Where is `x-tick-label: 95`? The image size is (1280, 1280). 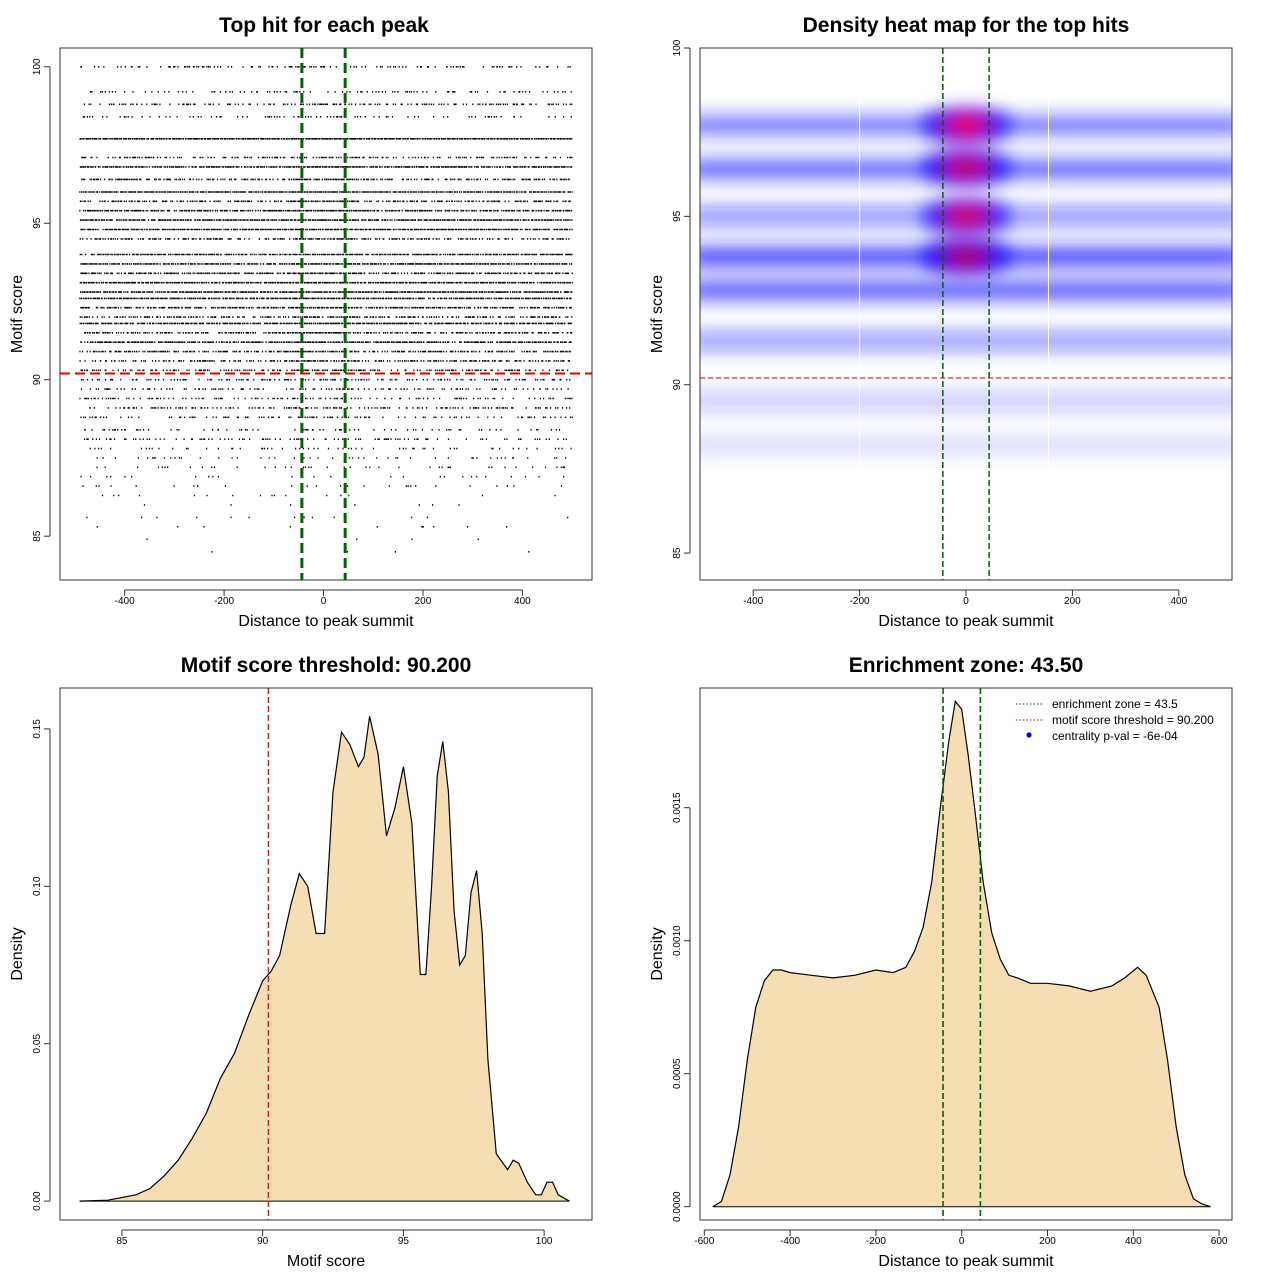 x-tick-label: 95 is located at coordinates (404, 1241).